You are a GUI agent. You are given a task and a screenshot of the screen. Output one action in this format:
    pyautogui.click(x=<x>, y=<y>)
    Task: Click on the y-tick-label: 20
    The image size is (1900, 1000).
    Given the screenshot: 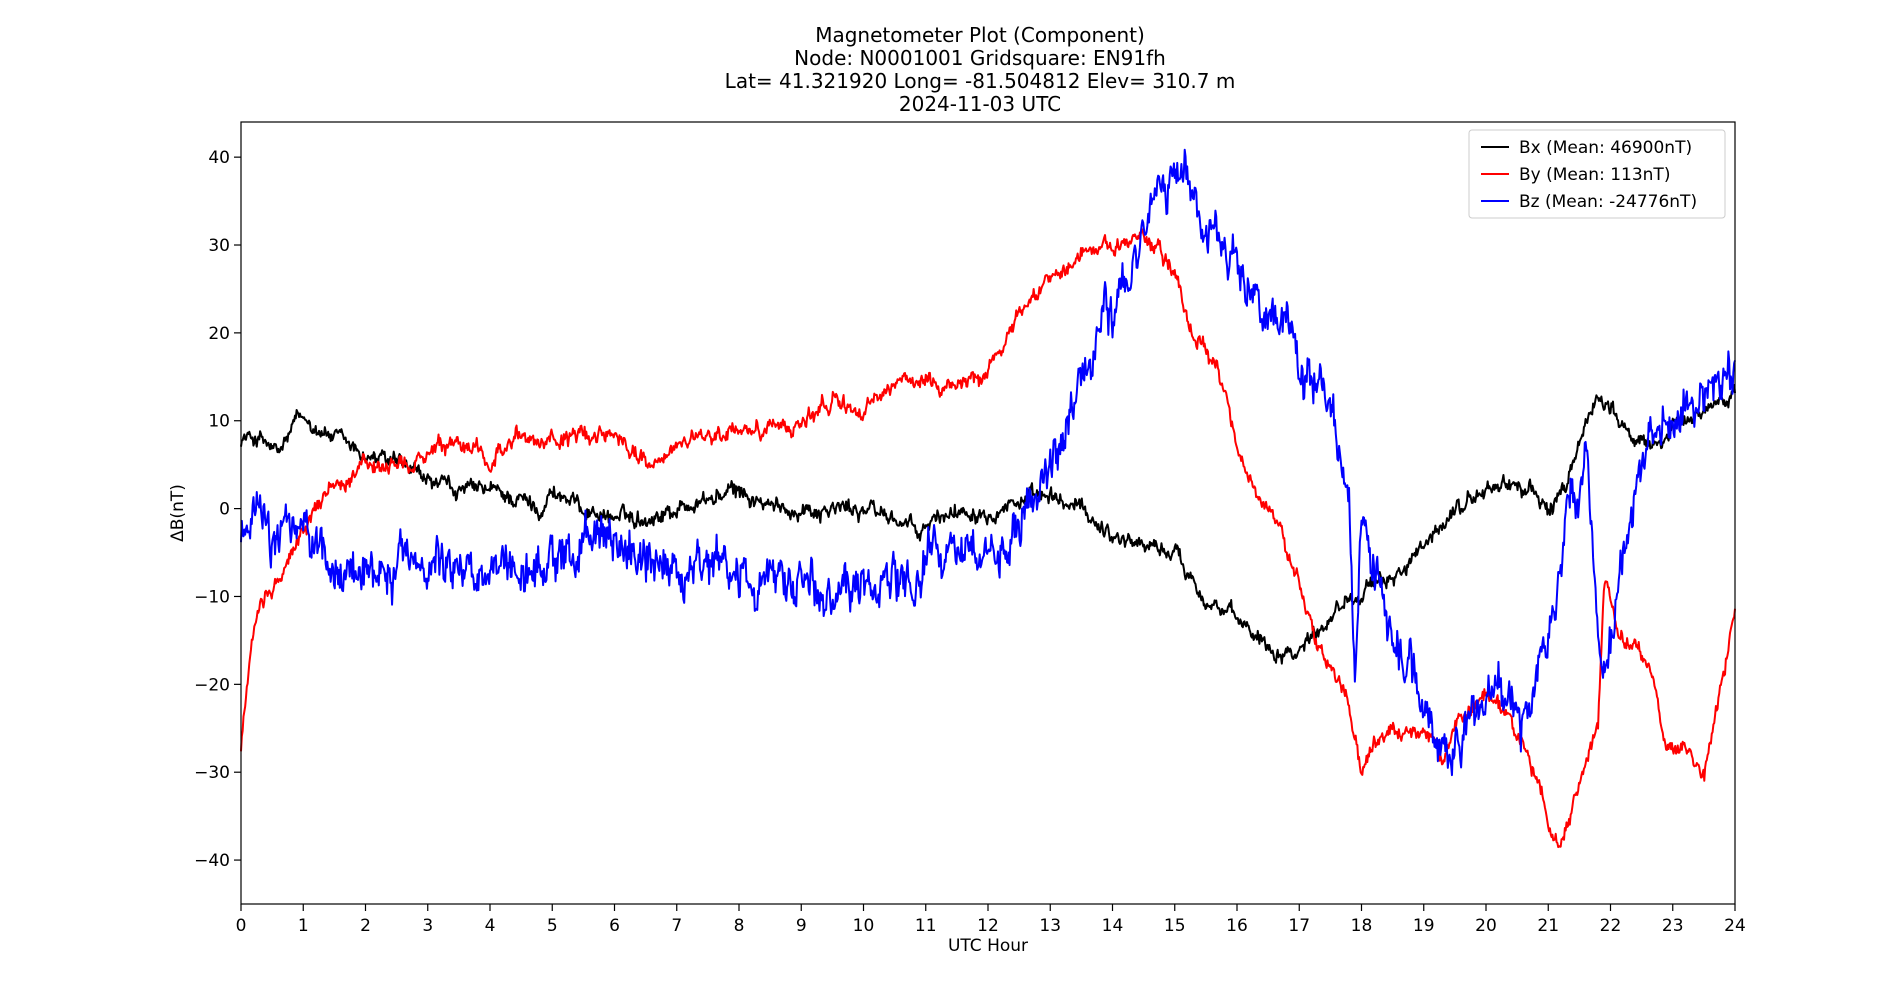 What is the action you would take?
    pyautogui.click(x=219, y=334)
    